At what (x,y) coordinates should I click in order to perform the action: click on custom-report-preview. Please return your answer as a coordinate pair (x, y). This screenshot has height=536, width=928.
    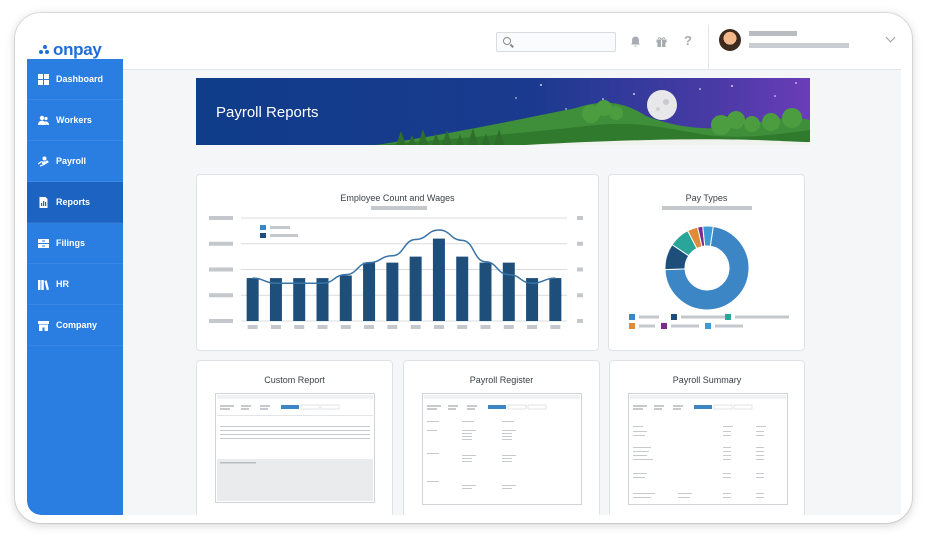
    Looking at the image, I should click on (295, 448).